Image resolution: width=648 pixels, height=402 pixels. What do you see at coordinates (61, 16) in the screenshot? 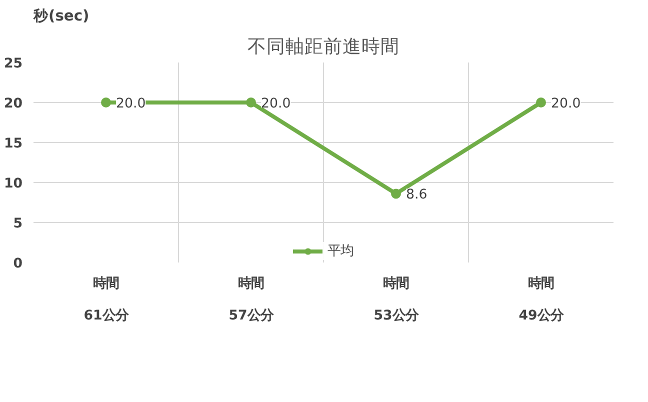
I see `y-axis-title: 秒(sec)` at bounding box center [61, 16].